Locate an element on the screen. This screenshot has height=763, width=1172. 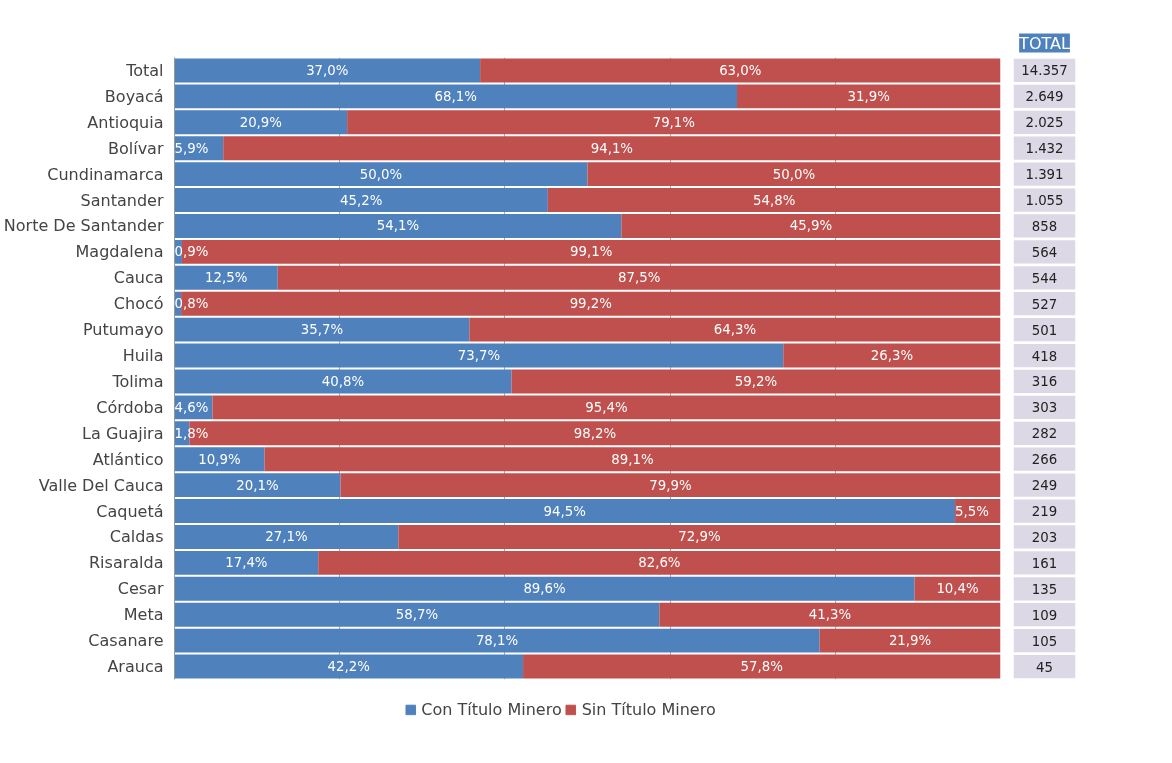
data-label: 63,0% is located at coordinates (740, 70).